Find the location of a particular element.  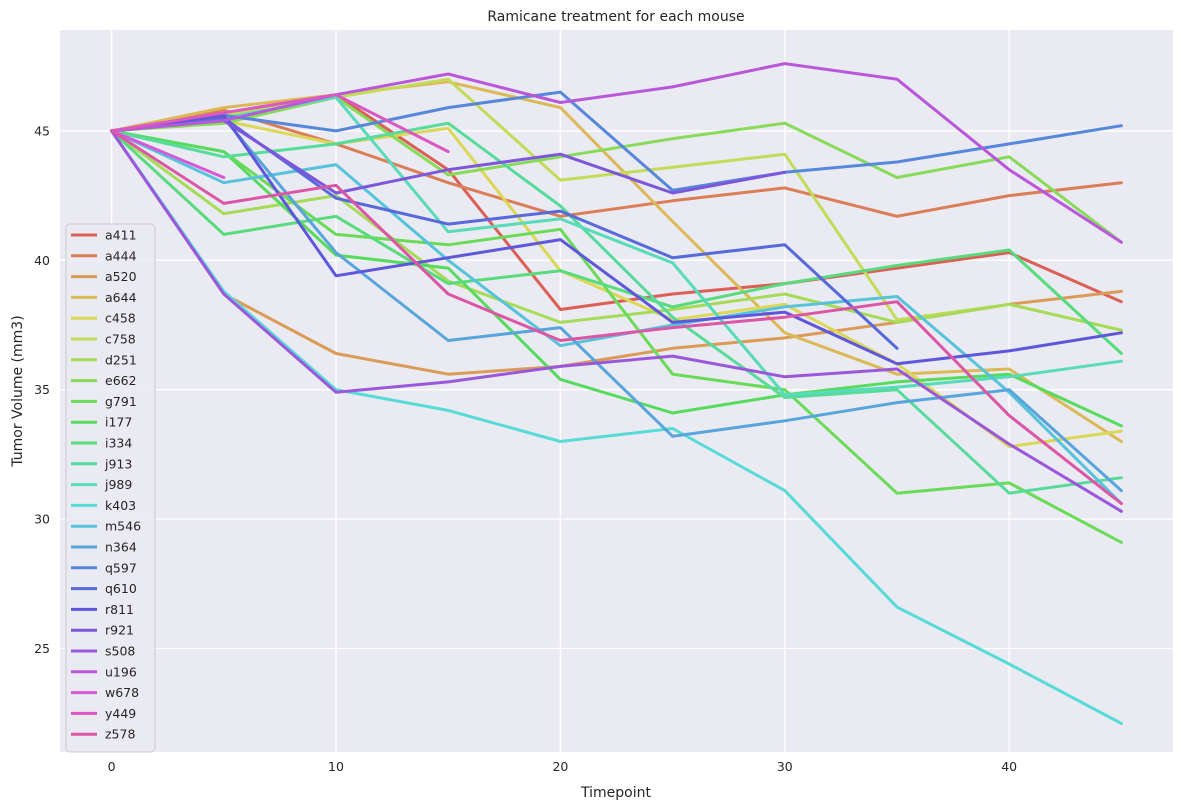

legend-label: a411 is located at coordinates (121, 235).